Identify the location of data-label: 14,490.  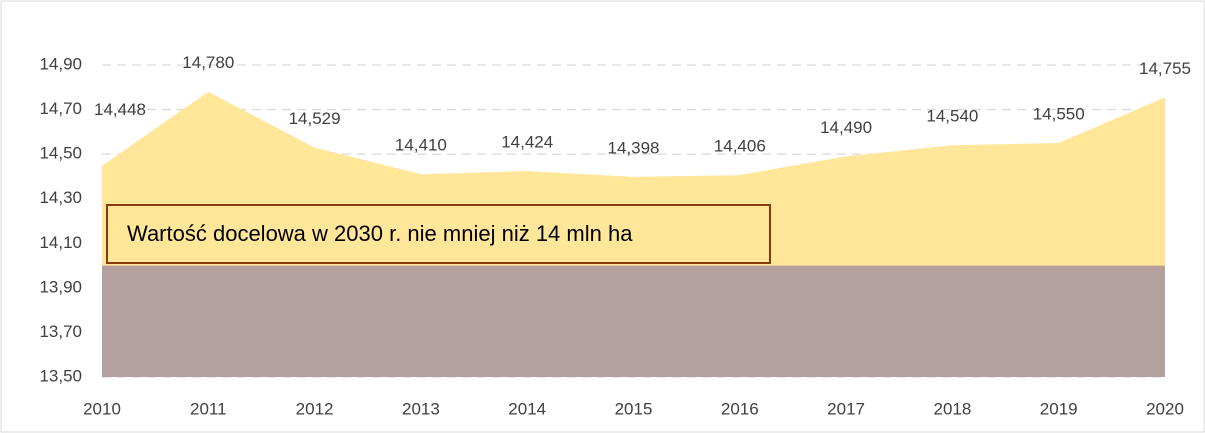
(846, 127).